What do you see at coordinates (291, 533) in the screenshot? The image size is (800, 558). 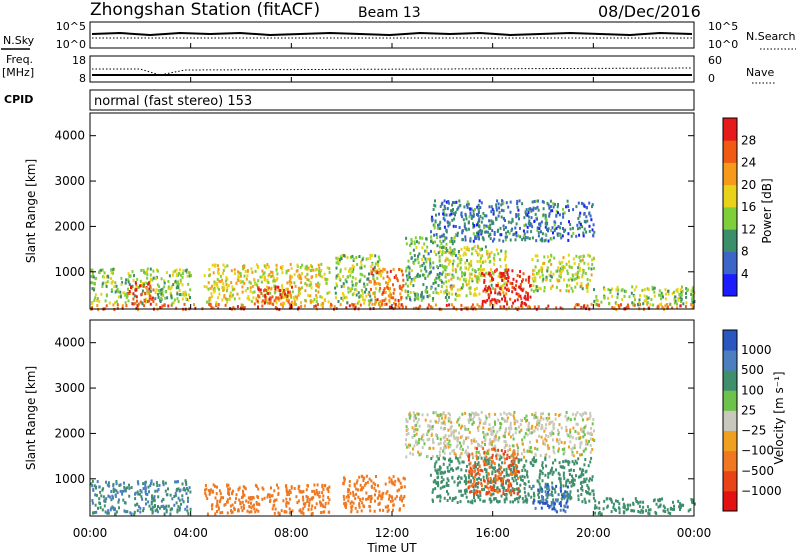 I see `x-tick-label: 08:00` at bounding box center [291, 533].